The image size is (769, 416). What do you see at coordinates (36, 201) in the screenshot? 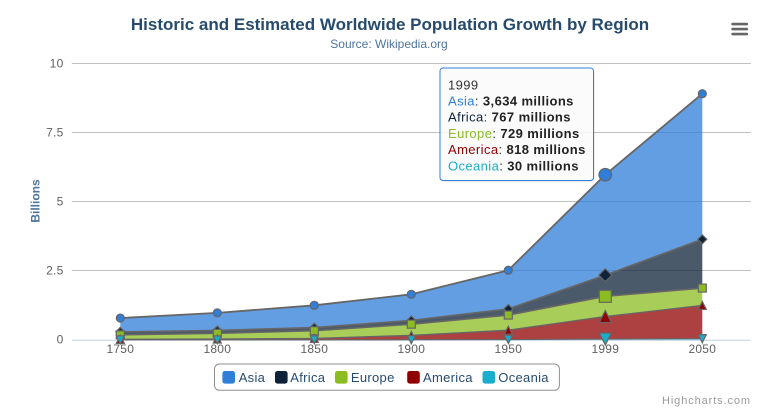
I see `svg-text: Billions` at bounding box center [36, 201].